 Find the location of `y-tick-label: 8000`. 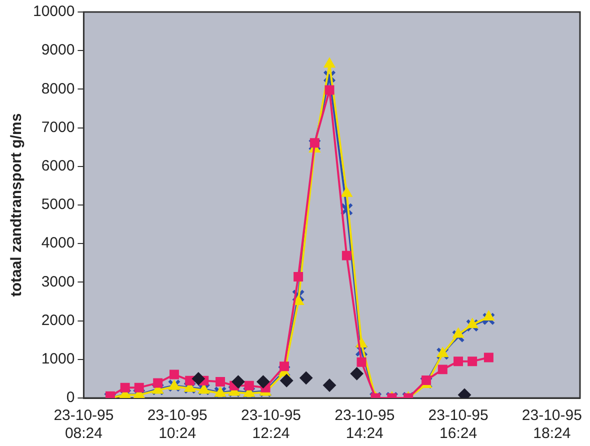

y-tick-label: 8000 is located at coordinates (58, 89).